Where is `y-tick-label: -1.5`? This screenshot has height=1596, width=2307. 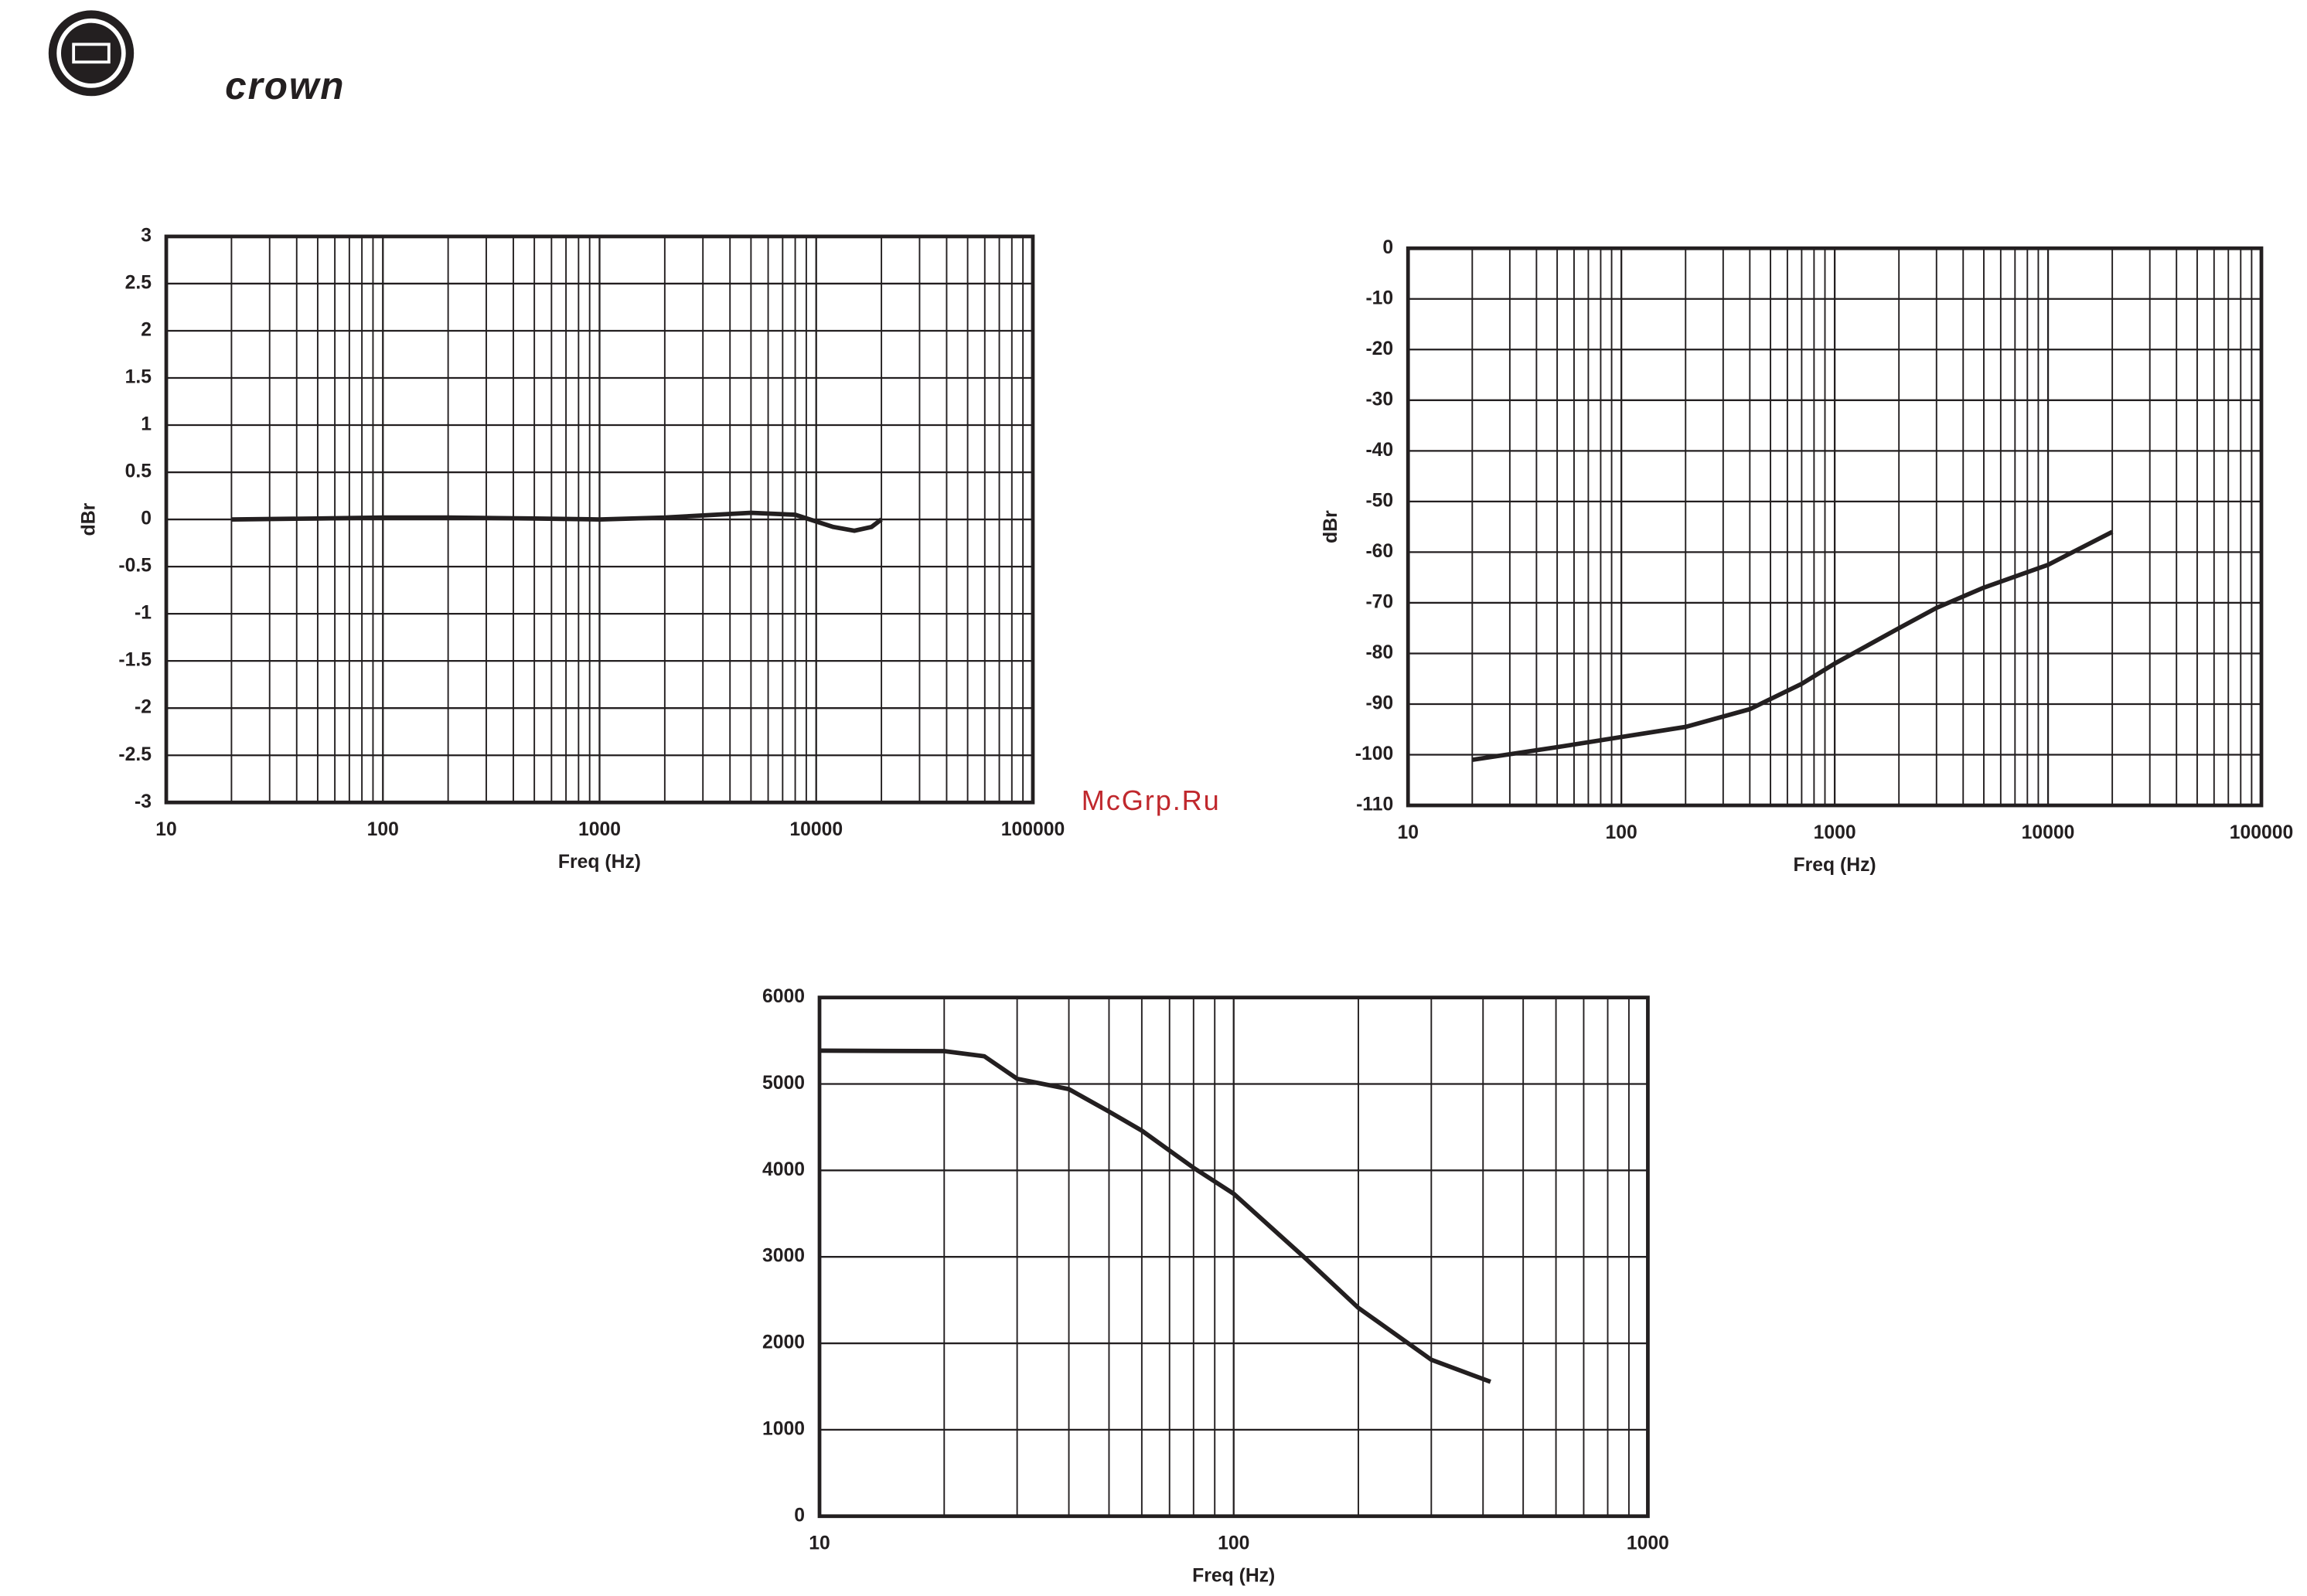
y-tick-label: -1.5 is located at coordinates (135, 660).